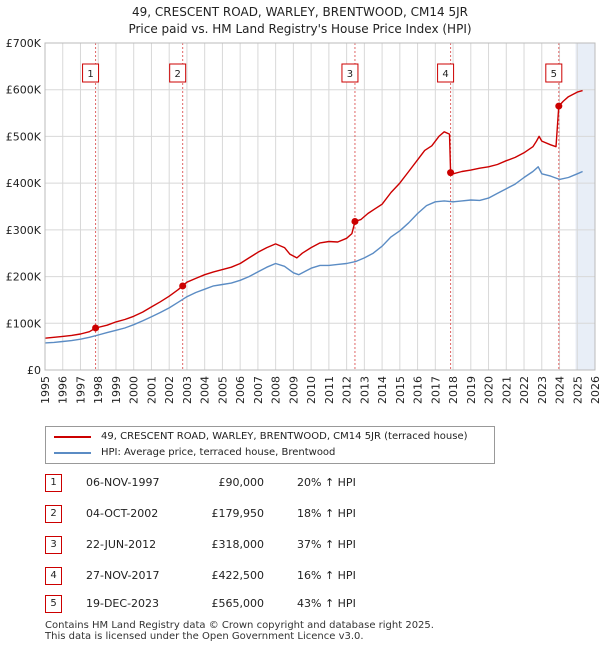 This screenshot has width=600, height=650. What do you see at coordinates (585, 206) in the screenshot?
I see `forecast-shade` at bounding box center [585, 206].